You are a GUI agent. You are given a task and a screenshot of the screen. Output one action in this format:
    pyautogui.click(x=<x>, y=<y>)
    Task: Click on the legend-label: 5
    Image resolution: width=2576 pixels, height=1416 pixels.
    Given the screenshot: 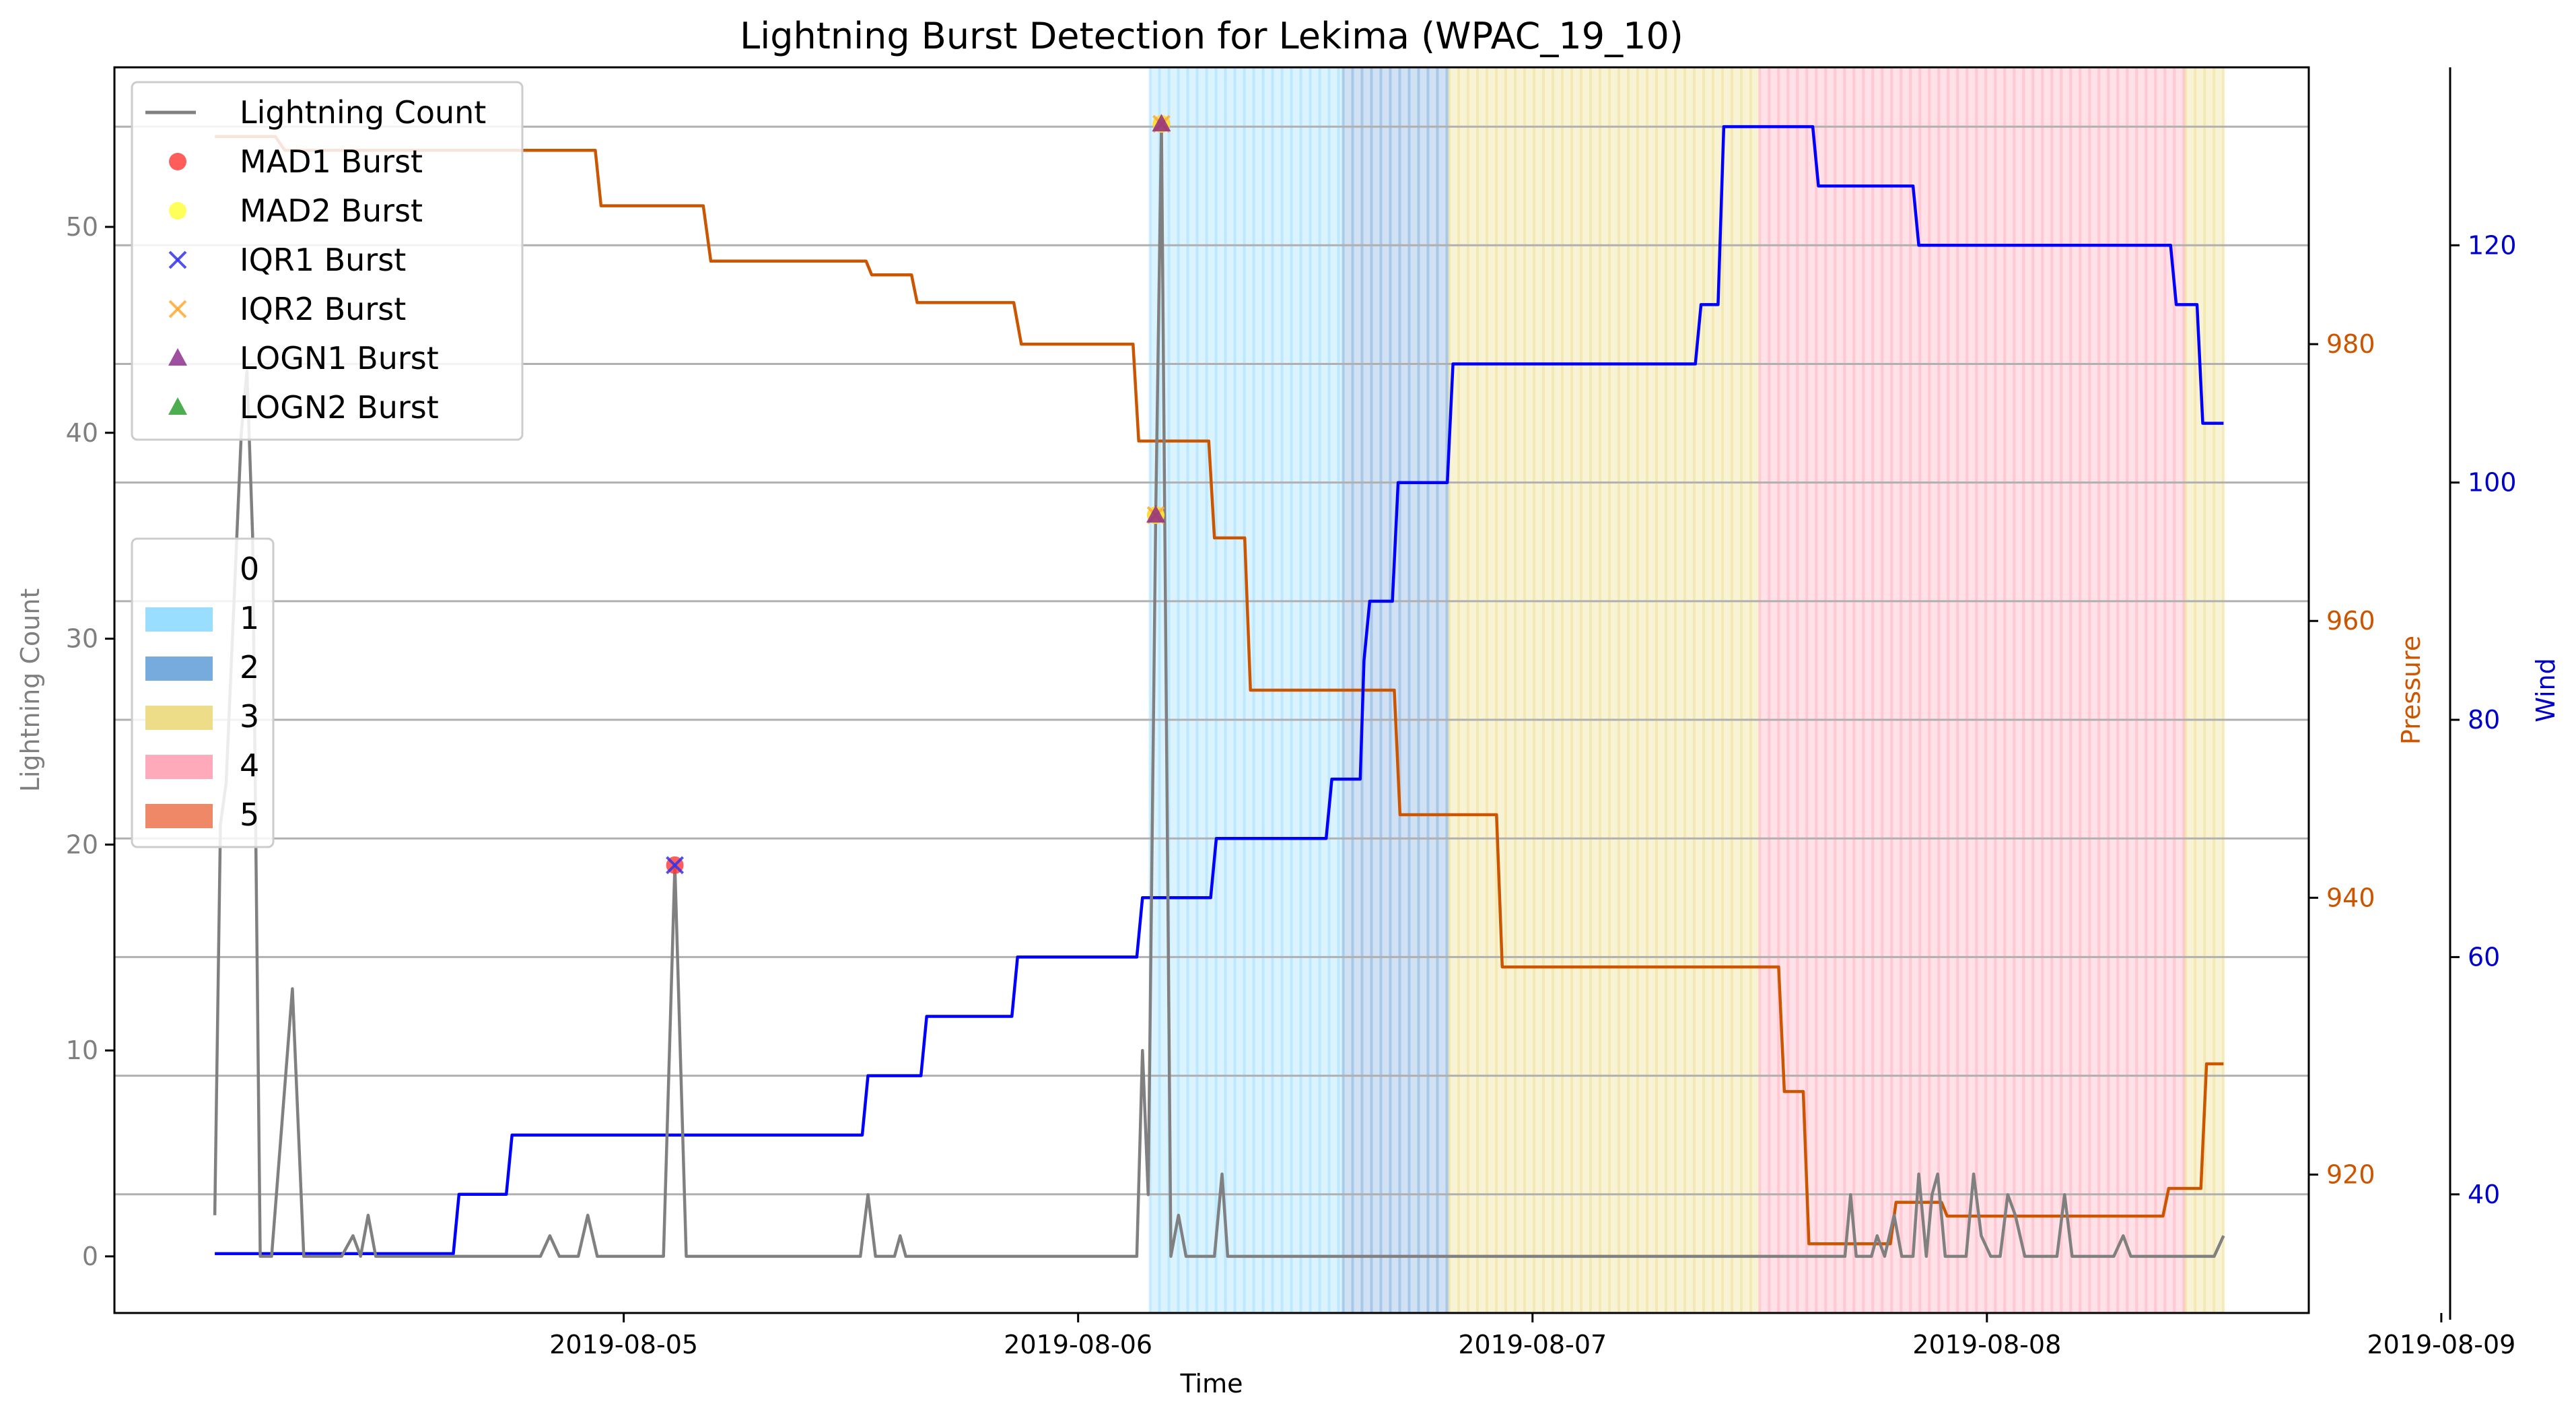 What is the action you would take?
    pyautogui.click(x=249, y=815)
    